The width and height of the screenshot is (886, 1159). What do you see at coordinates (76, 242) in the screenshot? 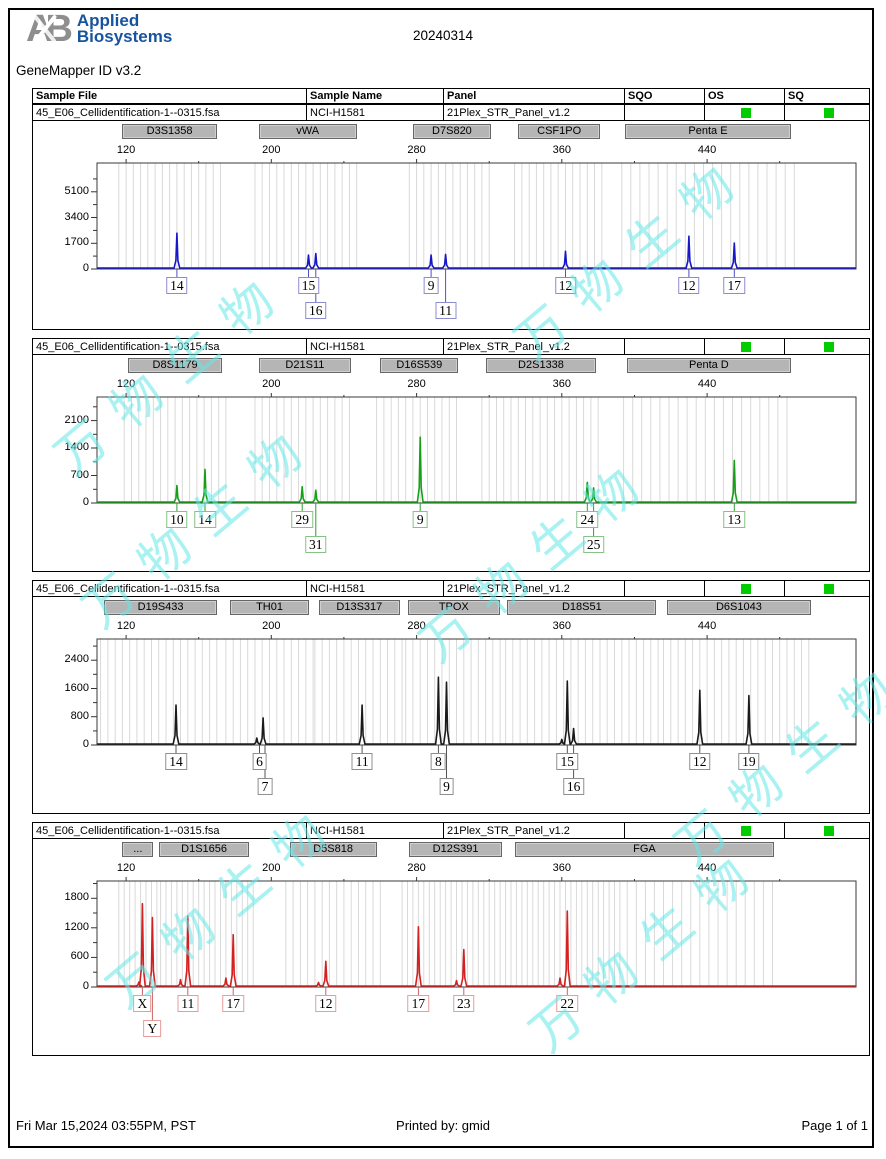
I see `y-axis-tick-label: 1700` at bounding box center [76, 242].